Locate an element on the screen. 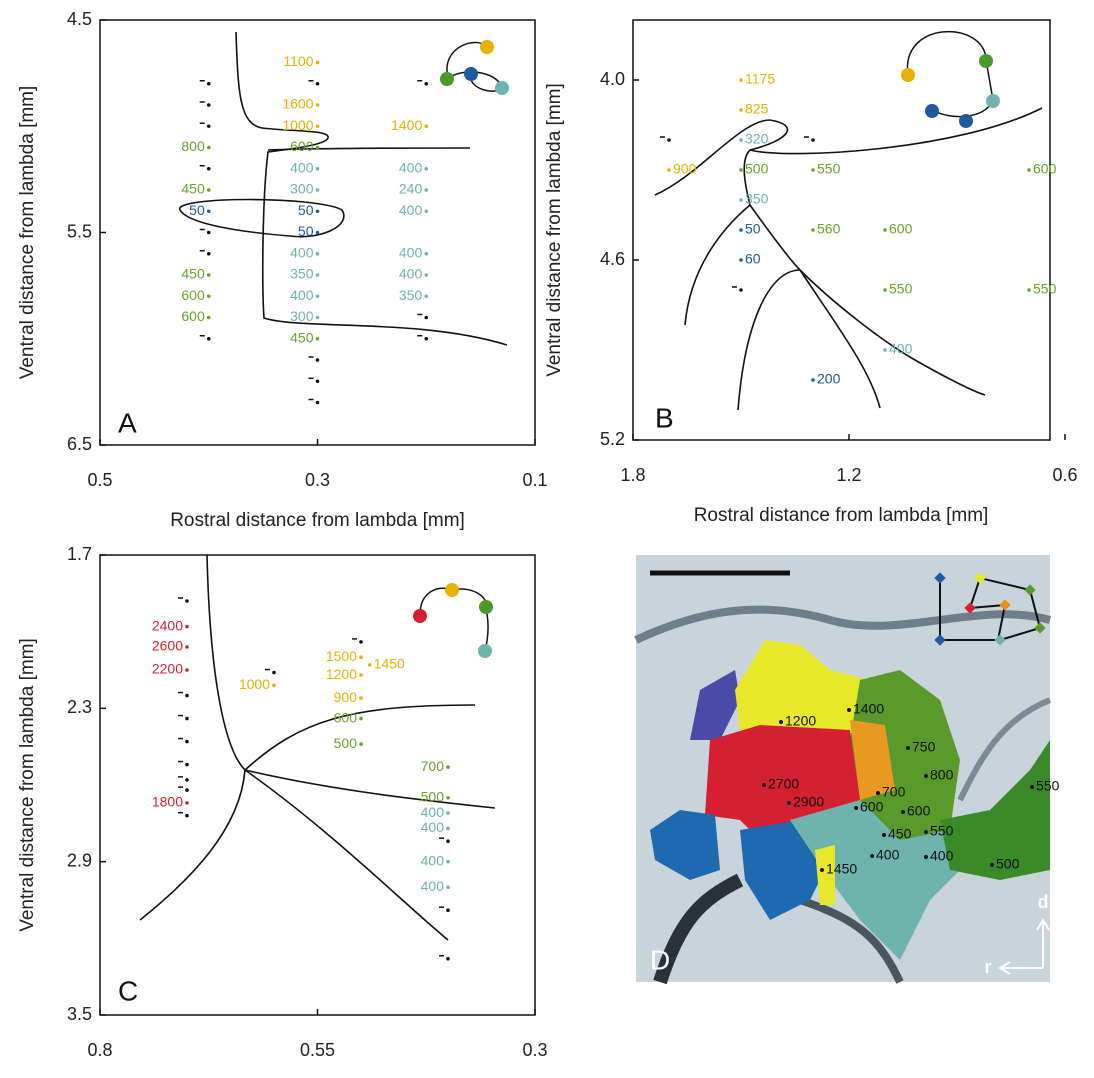  site-label: 2600 is located at coordinates (167, 646).